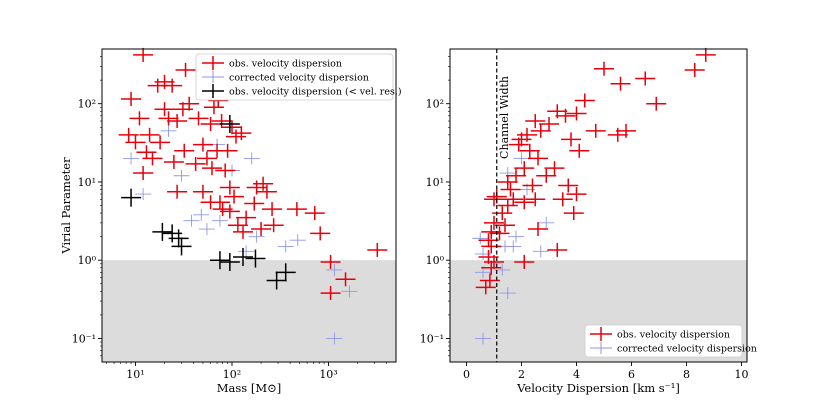 This screenshot has width=830, height=415. I want to click on left-legend-entry-below-resolution: obs. velocity dispersion (< vel. res.), so click(302, 91).